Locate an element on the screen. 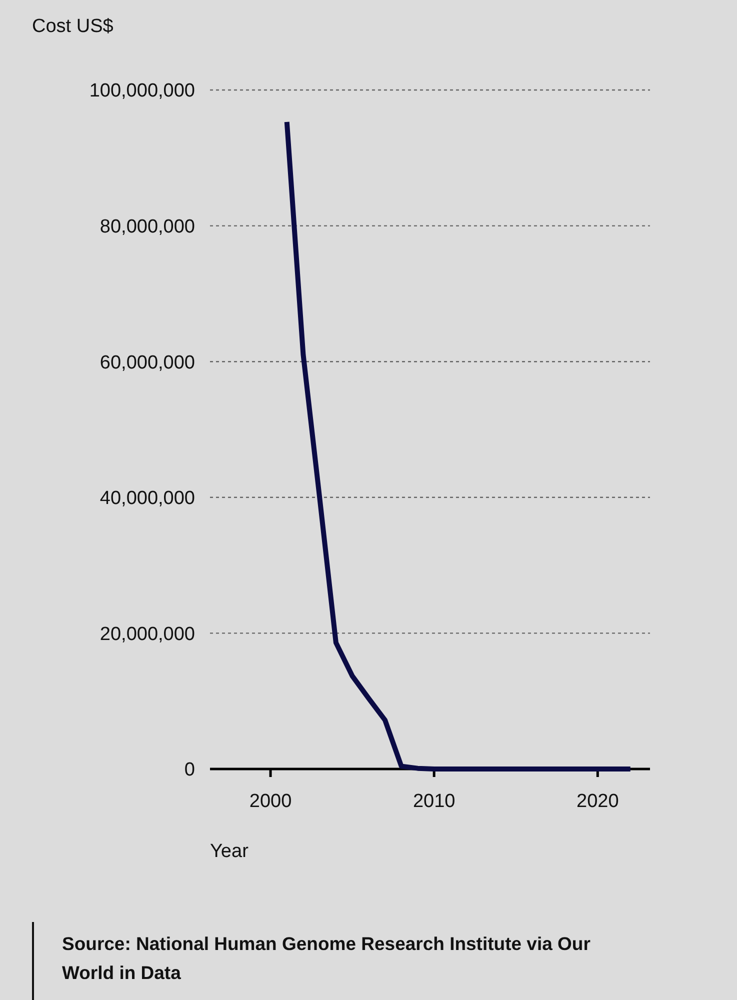  y-tick-label: 40,000,000 is located at coordinates (147, 499).